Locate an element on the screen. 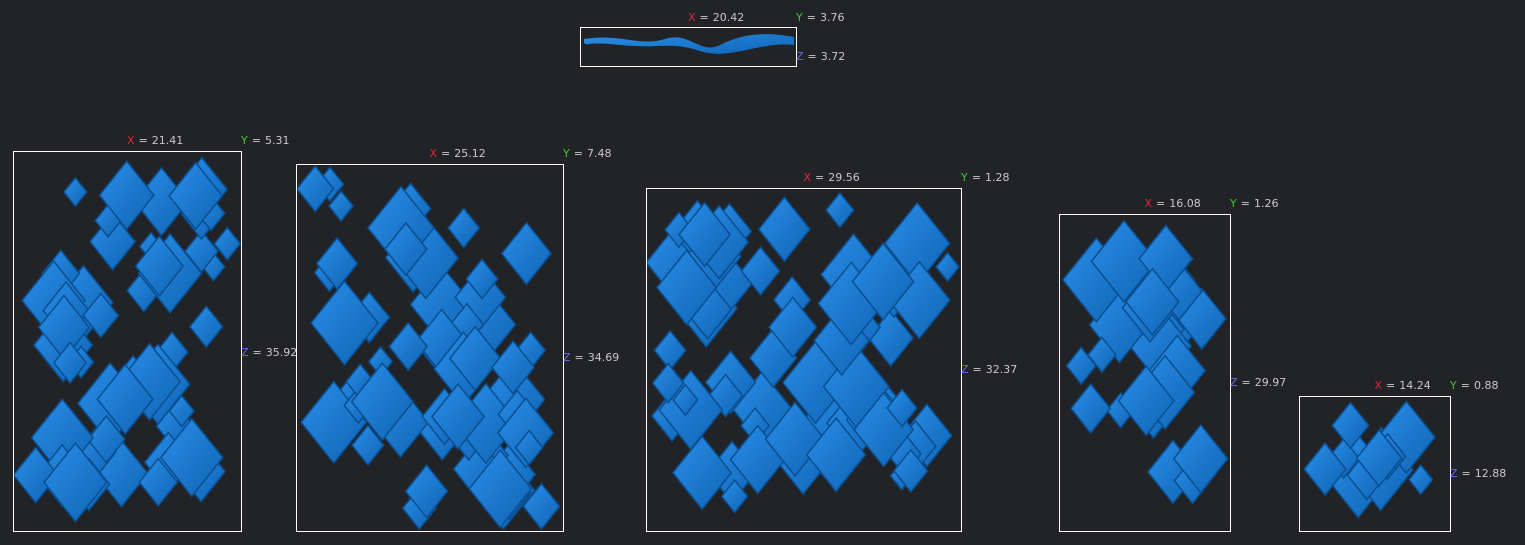 The image size is (1525, 545). dimension-label: Z = 29.97 is located at coordinates (1258, 382).